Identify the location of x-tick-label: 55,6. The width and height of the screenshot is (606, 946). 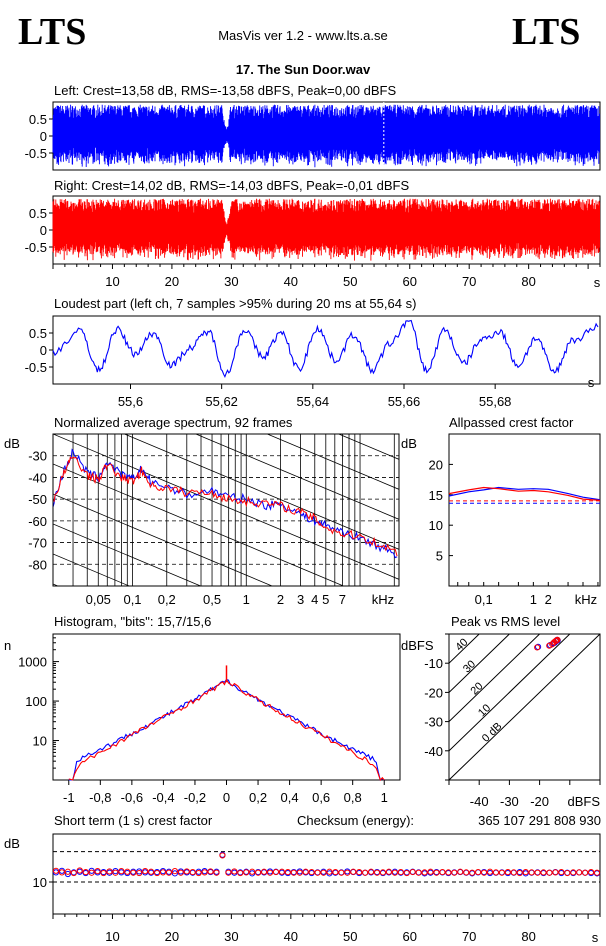
(130, 401).